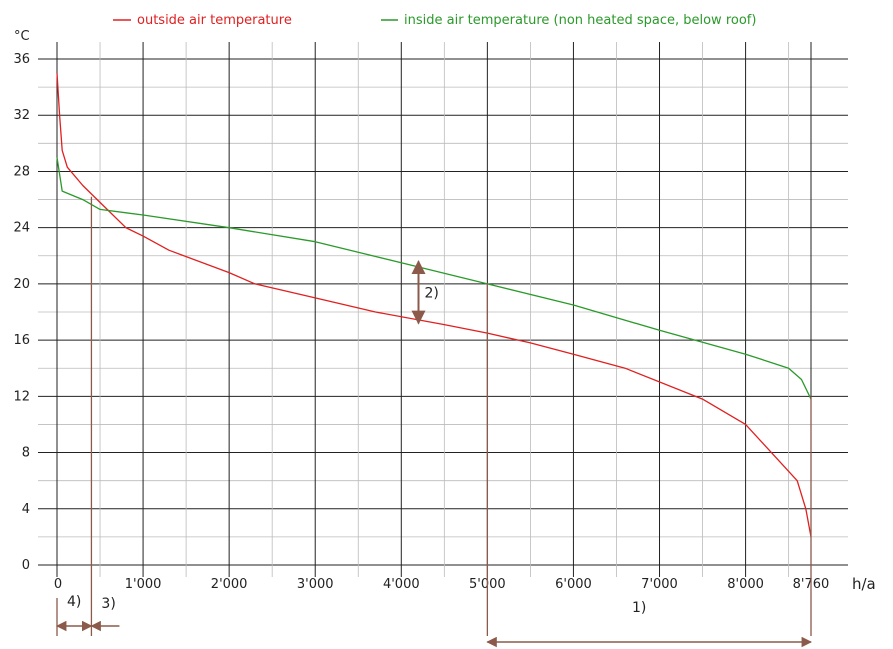 The height and width of the screenshot is (649, 893). Describe the element at coordinates (58, 584) in the screenshot. I see `x-tick-label: 0` at that location.